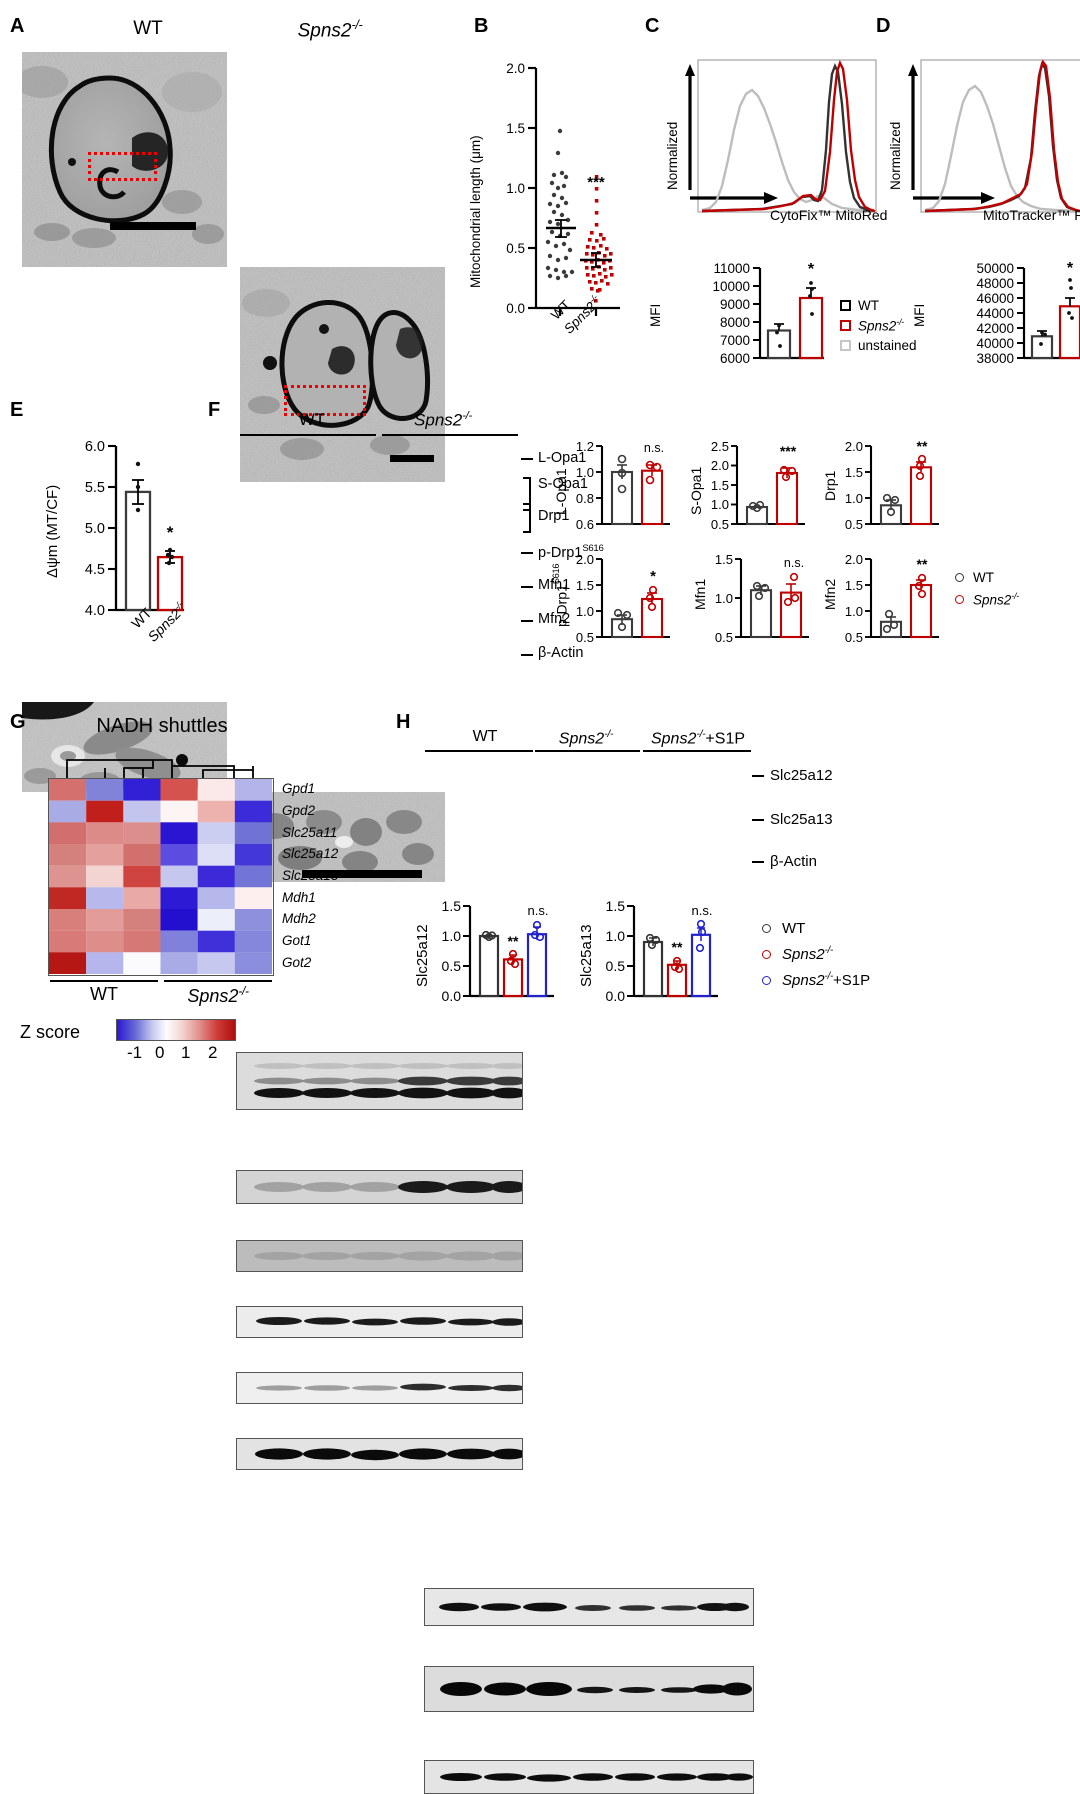 The image size is (1080, 1794). What do you see at coordinates (586, 946) in the screenshot?
I see `chart-h-slc25a13-ylabel-wrap: Slc25a13` at bounding box center [586, 946].